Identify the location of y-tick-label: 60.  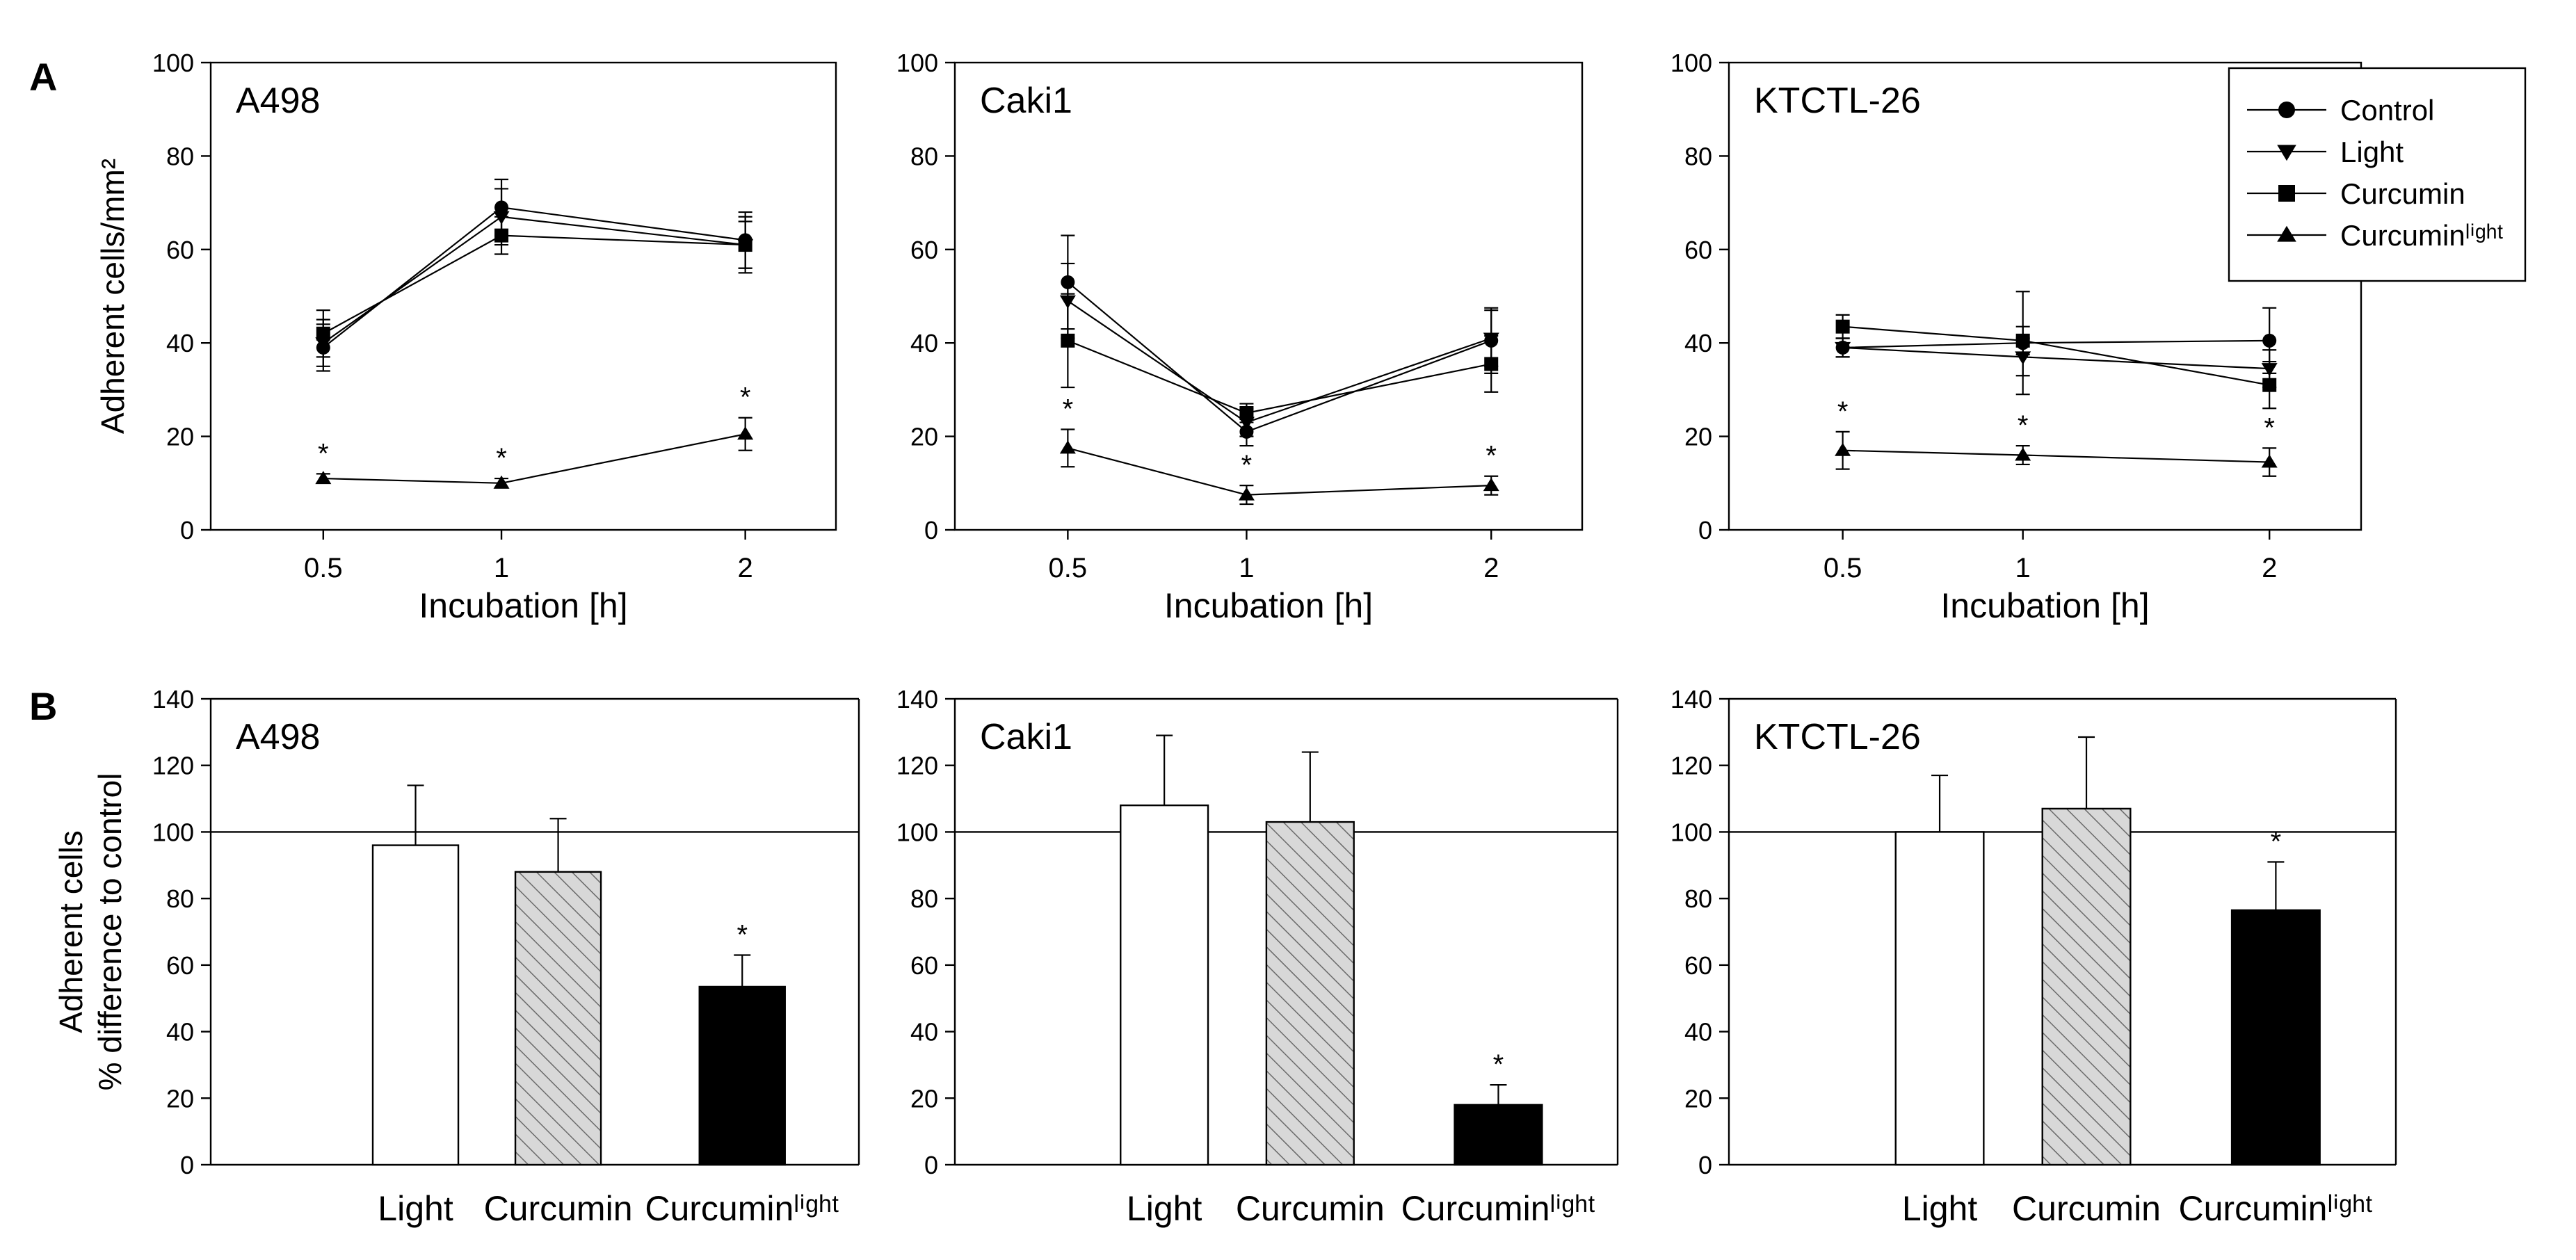
(180, 250).